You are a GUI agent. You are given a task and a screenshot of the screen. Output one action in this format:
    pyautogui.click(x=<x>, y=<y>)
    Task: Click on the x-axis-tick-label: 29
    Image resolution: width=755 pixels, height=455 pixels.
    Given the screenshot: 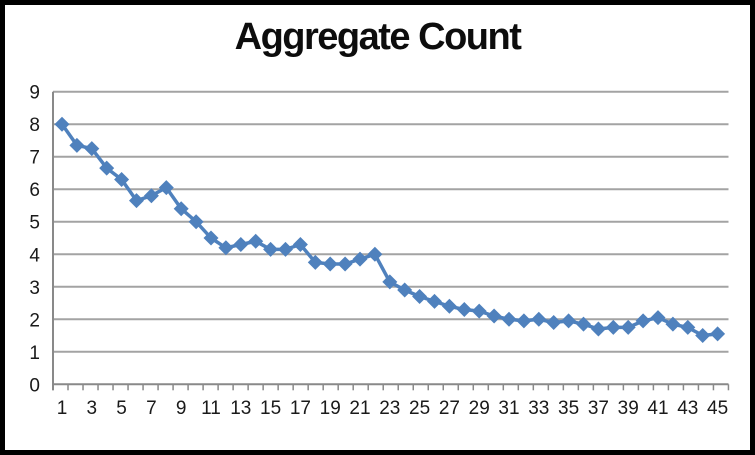 What is the action you would take?
    pyautogui.click(x=479, y=408)
    